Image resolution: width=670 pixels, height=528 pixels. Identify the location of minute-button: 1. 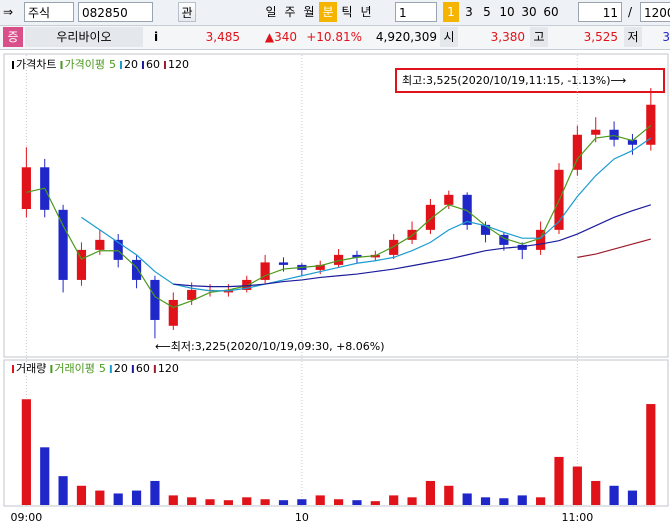
(451, 12).